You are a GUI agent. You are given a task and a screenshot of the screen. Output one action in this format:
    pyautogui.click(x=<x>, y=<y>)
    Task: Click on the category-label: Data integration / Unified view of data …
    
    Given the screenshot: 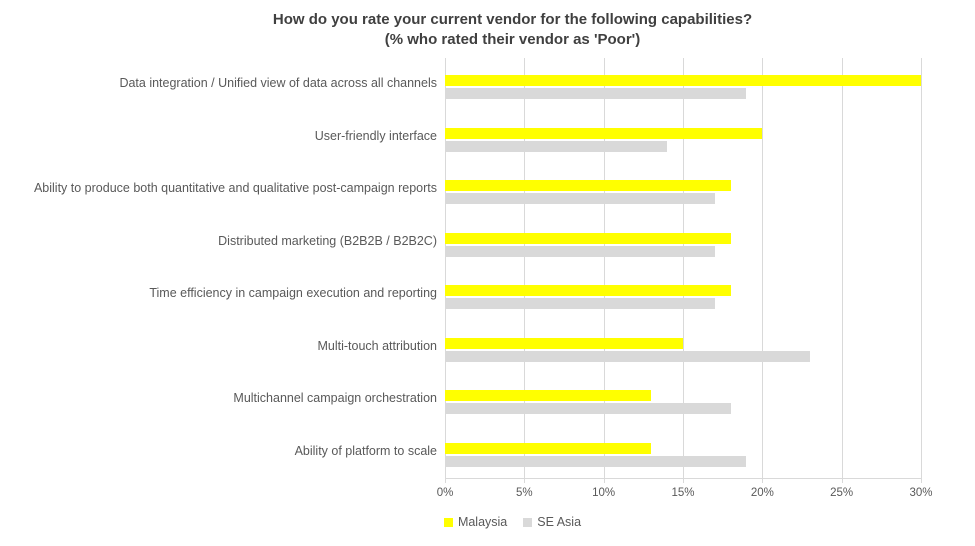 What is the action you would take?
    pyautogui.click(x=278, y=83)
    